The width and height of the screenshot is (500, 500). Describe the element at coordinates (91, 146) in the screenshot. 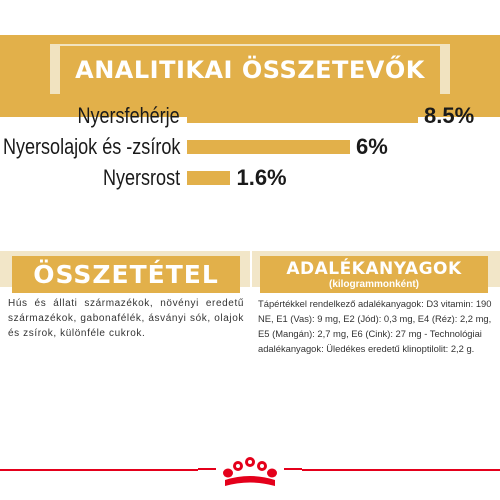

I see `analytics-row-label: Nyersolajok és -zsírok` at that location.